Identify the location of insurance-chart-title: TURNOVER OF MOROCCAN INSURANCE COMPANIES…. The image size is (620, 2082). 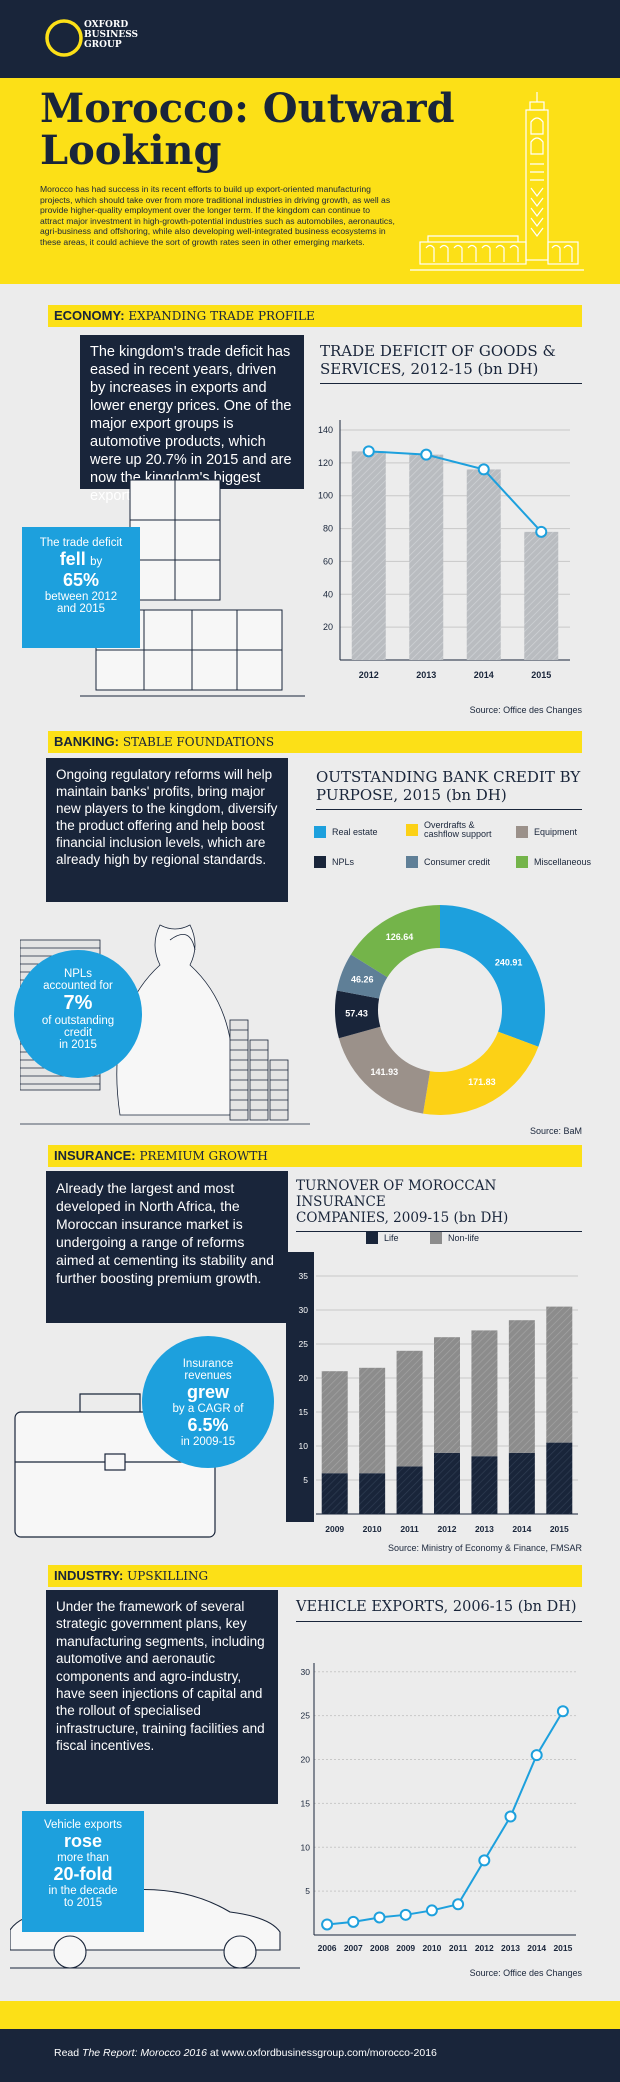
(439, 1205).